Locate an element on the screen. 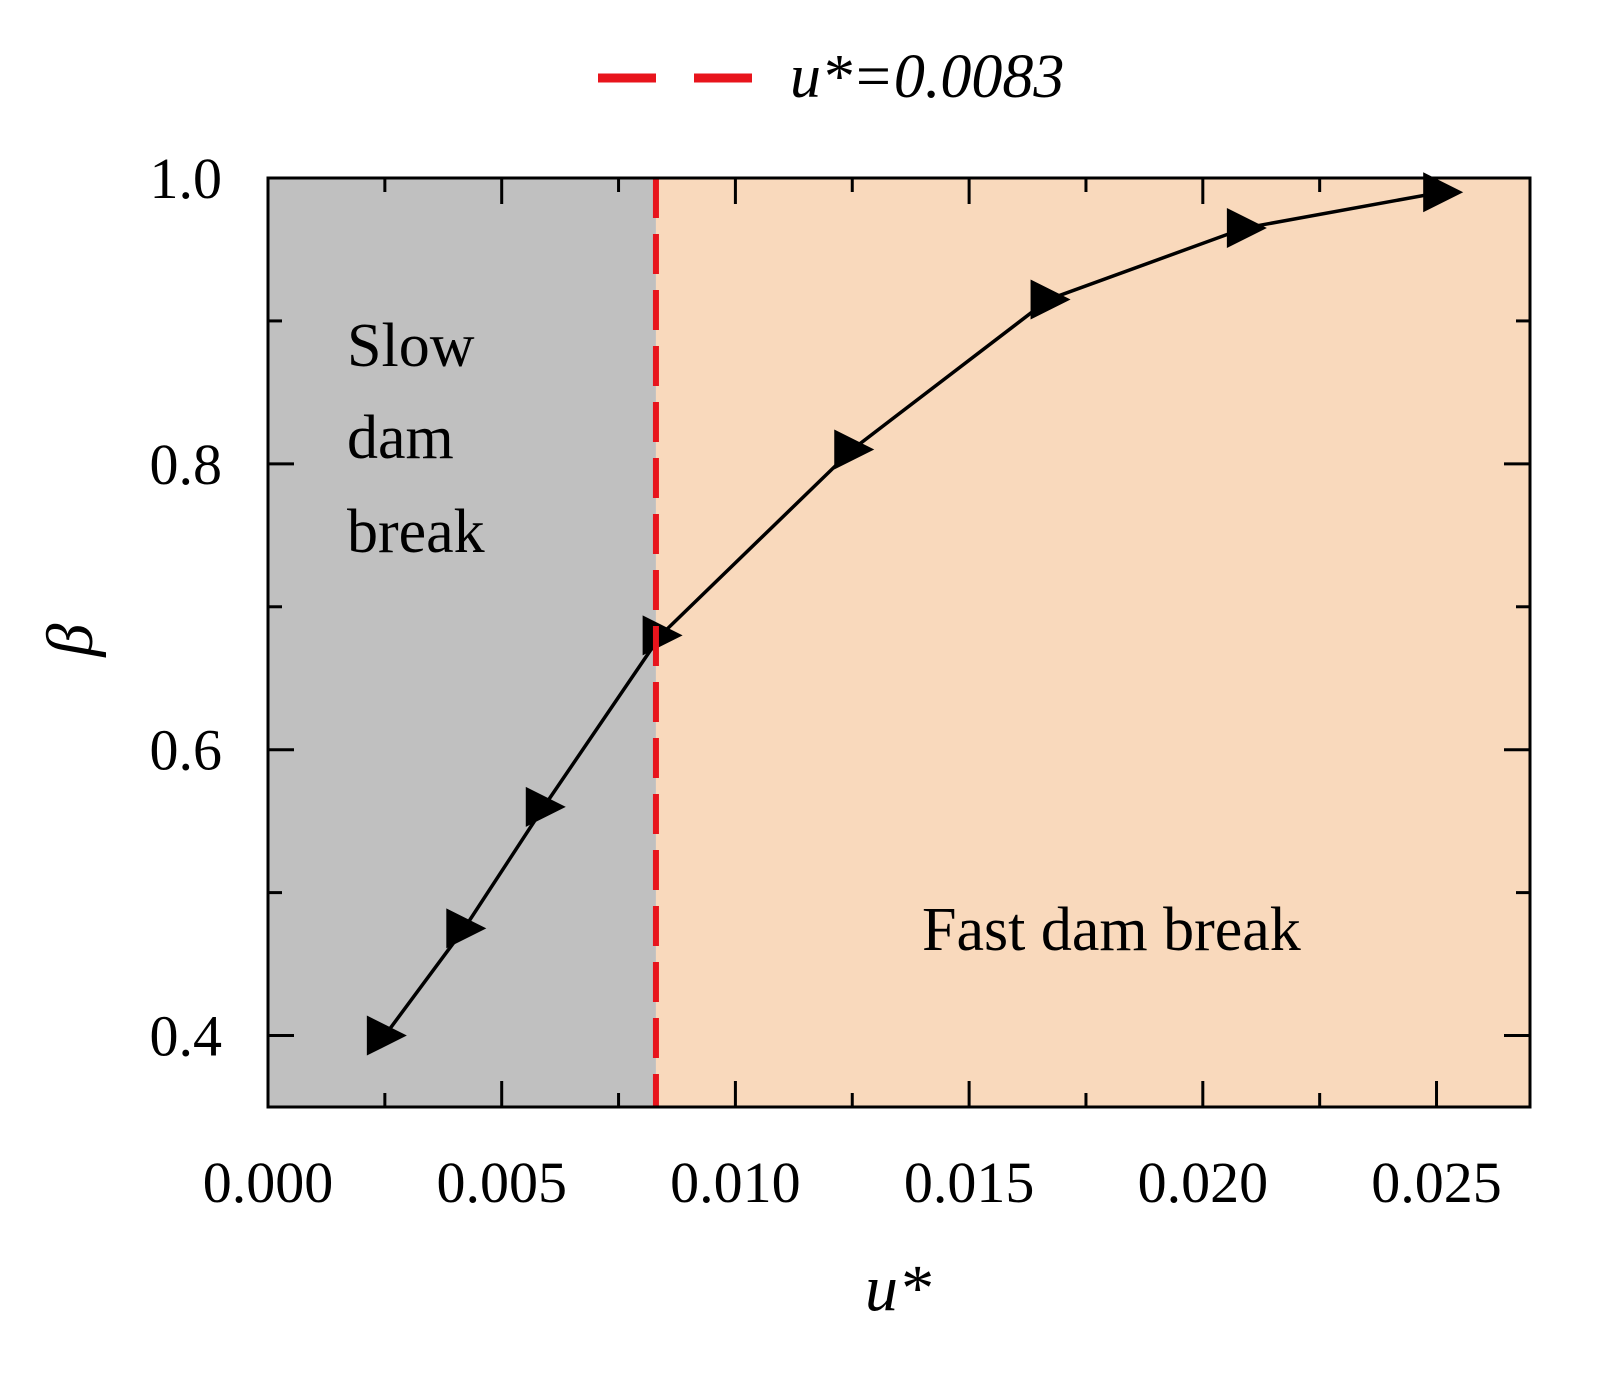 This screenshot has height=1386, width=1599. y-tick-label: 1.0 is located at coordinates (186, 178).